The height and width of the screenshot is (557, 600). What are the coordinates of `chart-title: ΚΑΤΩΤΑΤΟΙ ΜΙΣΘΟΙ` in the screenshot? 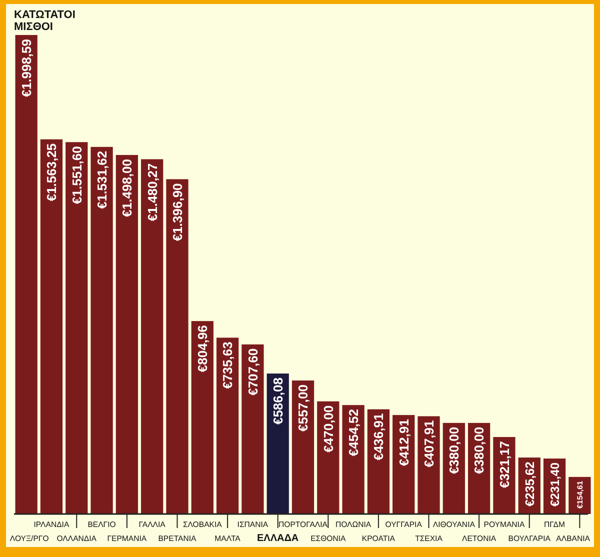 It's located at (45, 21).